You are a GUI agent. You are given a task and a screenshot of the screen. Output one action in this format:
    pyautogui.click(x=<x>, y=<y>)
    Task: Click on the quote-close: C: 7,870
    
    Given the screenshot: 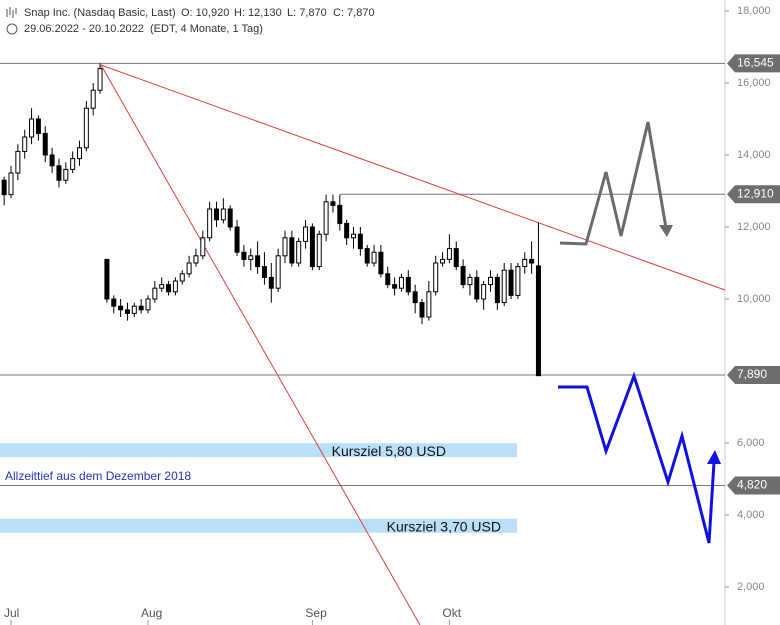 What is the action you would take?
    pyautogui.click(x=354, y=13)
    